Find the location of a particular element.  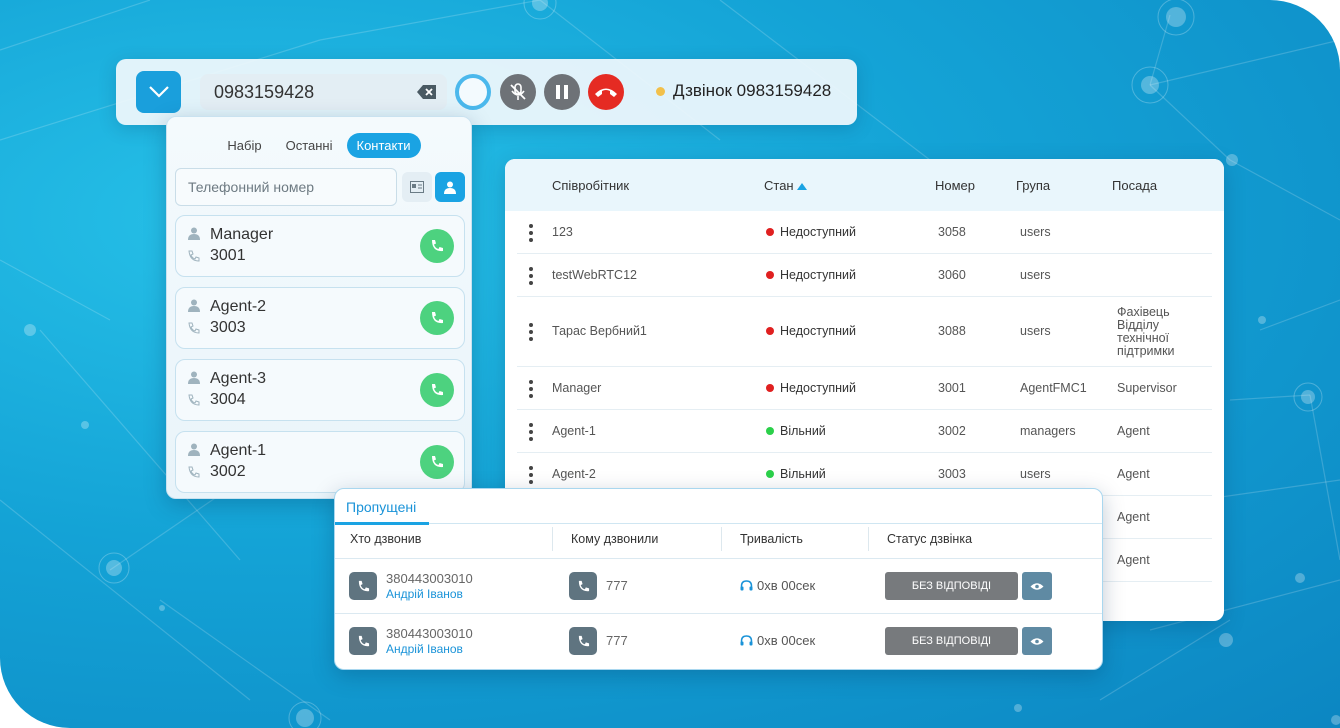

call-duration: 0хв 00сек is located at coordinates (777, 640).